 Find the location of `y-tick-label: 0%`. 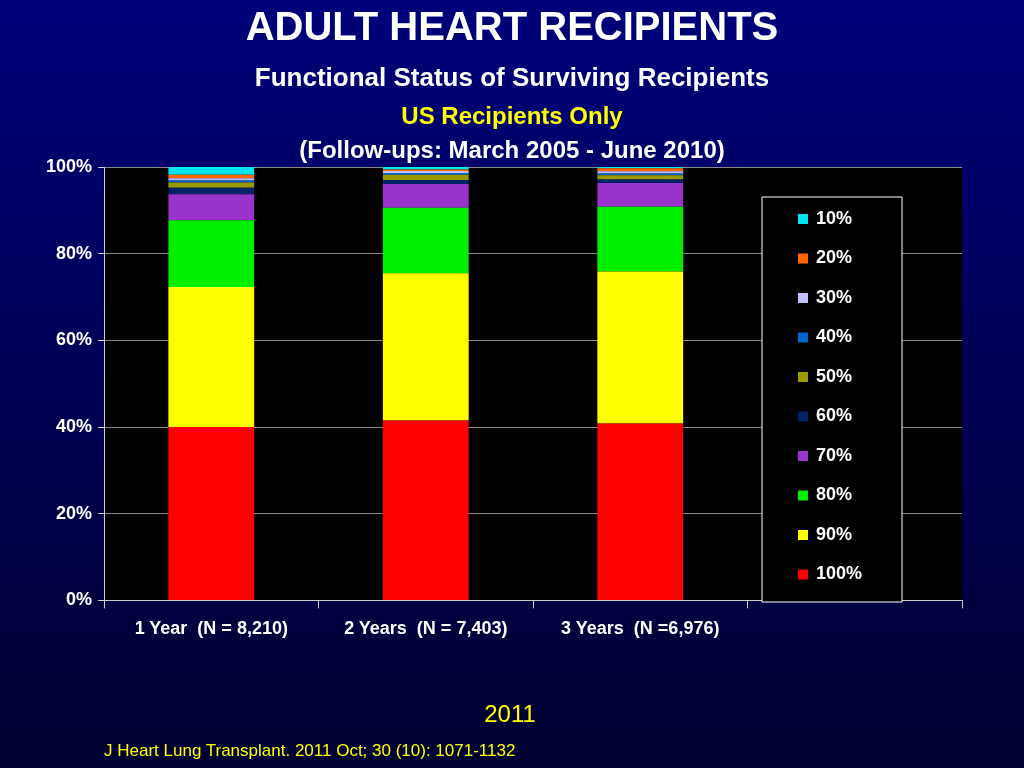

y-tick-label: 0% is located at coordinates (79, 599).